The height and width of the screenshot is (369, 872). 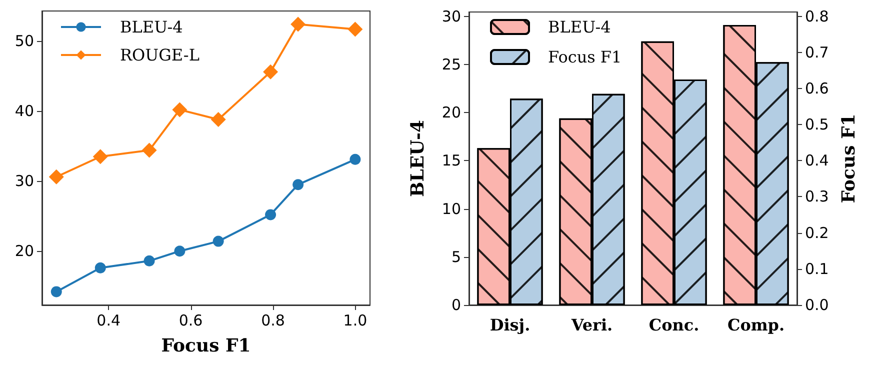 What do you see at coordinates (817, 197) in the screenshot?
I see `y2-tick-label: 0.3` at bounding box center [817, 197].